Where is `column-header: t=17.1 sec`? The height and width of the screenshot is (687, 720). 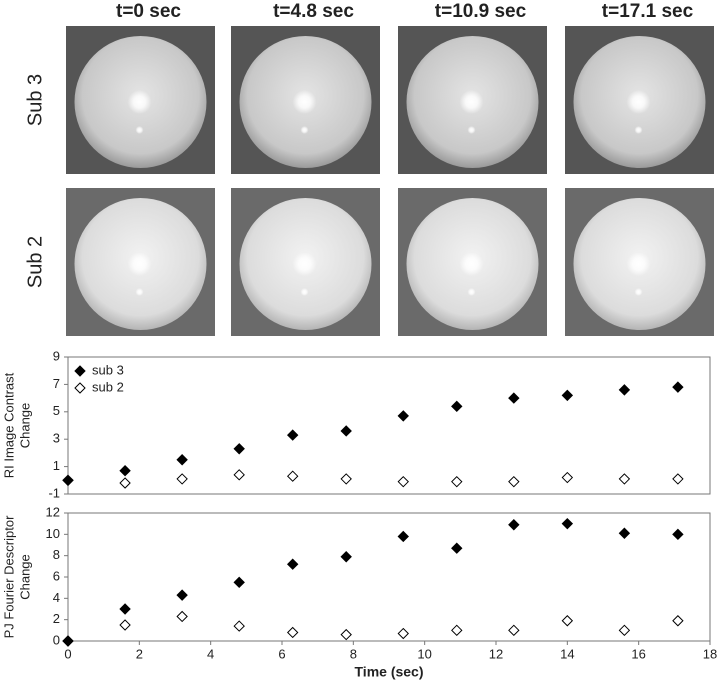 column-header: t=17.1 sec is located at coordinates (648, 11).